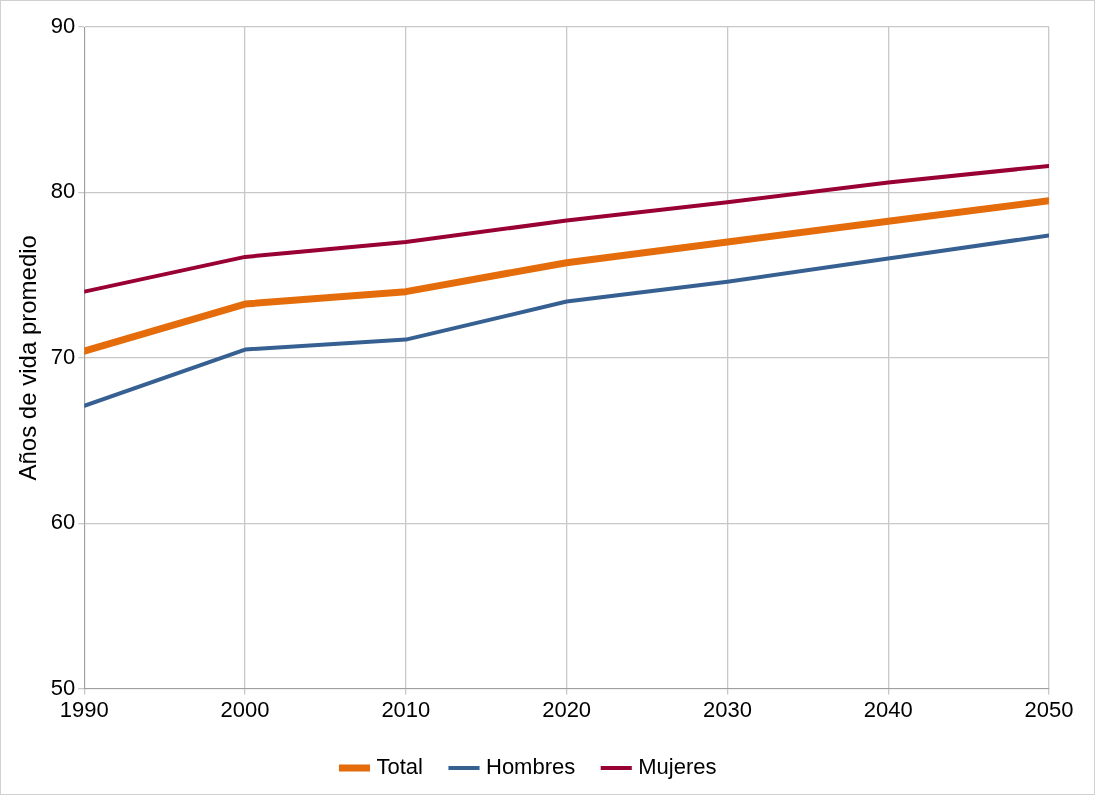 This screenshot has height=795, width=1095. Describe the element at coordinates (28, 358) in the screenshot. I see `y-axis-title: Años de vida promedio` at that location.